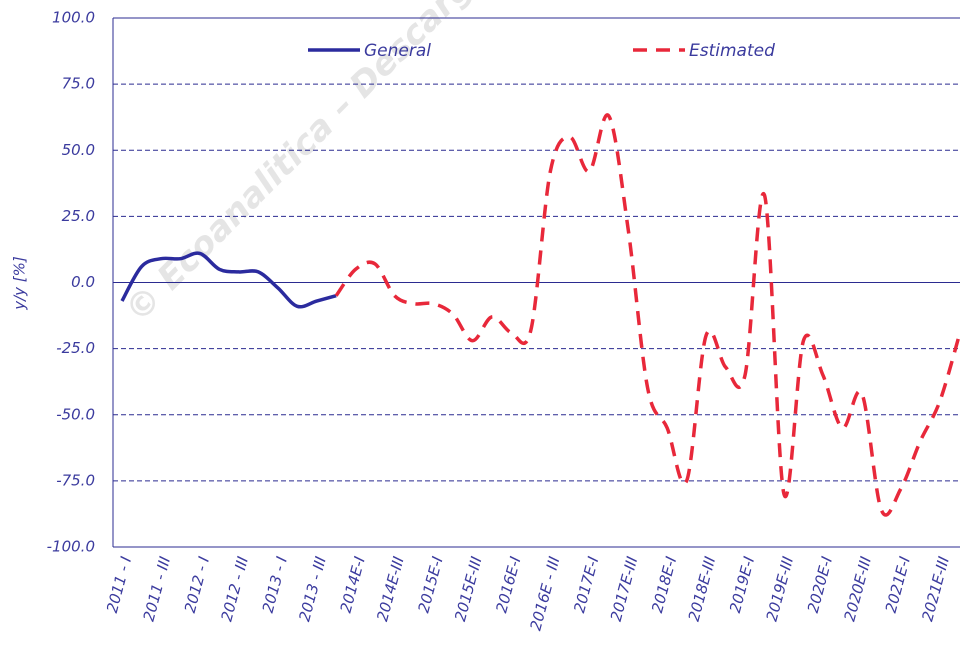 This screenshot has height=646, width=961. Describe the element at coordinates (545, 593) in the screenshot. I see `x-tick-label: 2016E - III` at that location.